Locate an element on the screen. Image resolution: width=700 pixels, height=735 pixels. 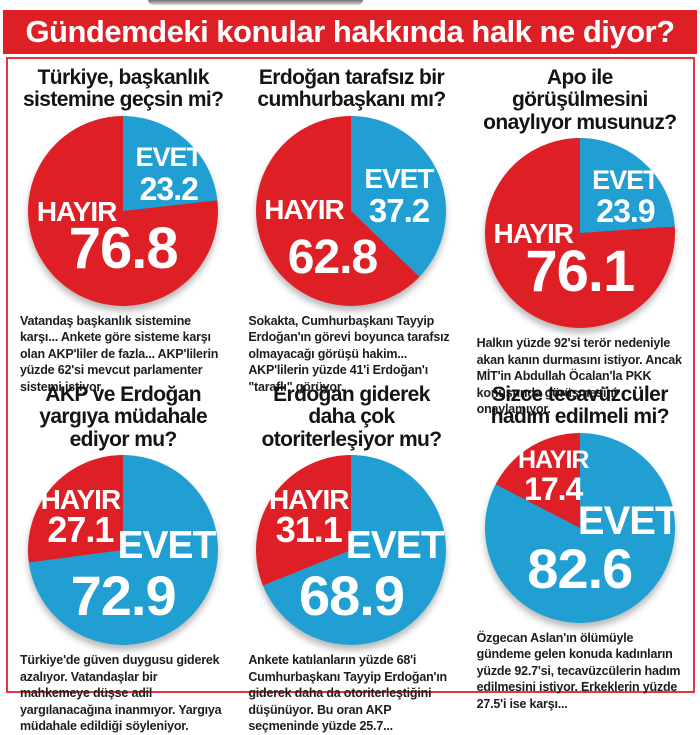
pie-chart-tarafsiz: EVET 37.2 HAYIR 62.8 is located at coordinates (351, 210).